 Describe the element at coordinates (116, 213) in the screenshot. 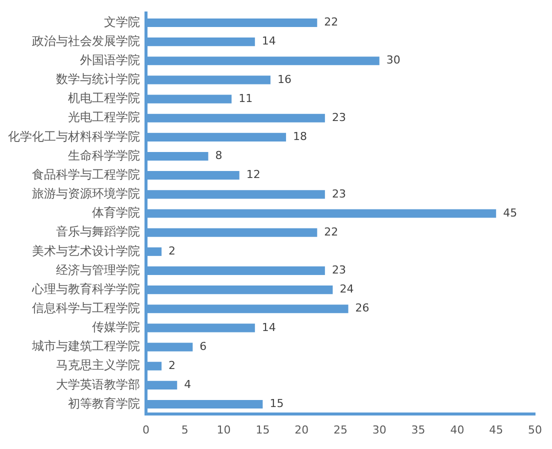

I see `y-tick-label: 体育学院` at that location.